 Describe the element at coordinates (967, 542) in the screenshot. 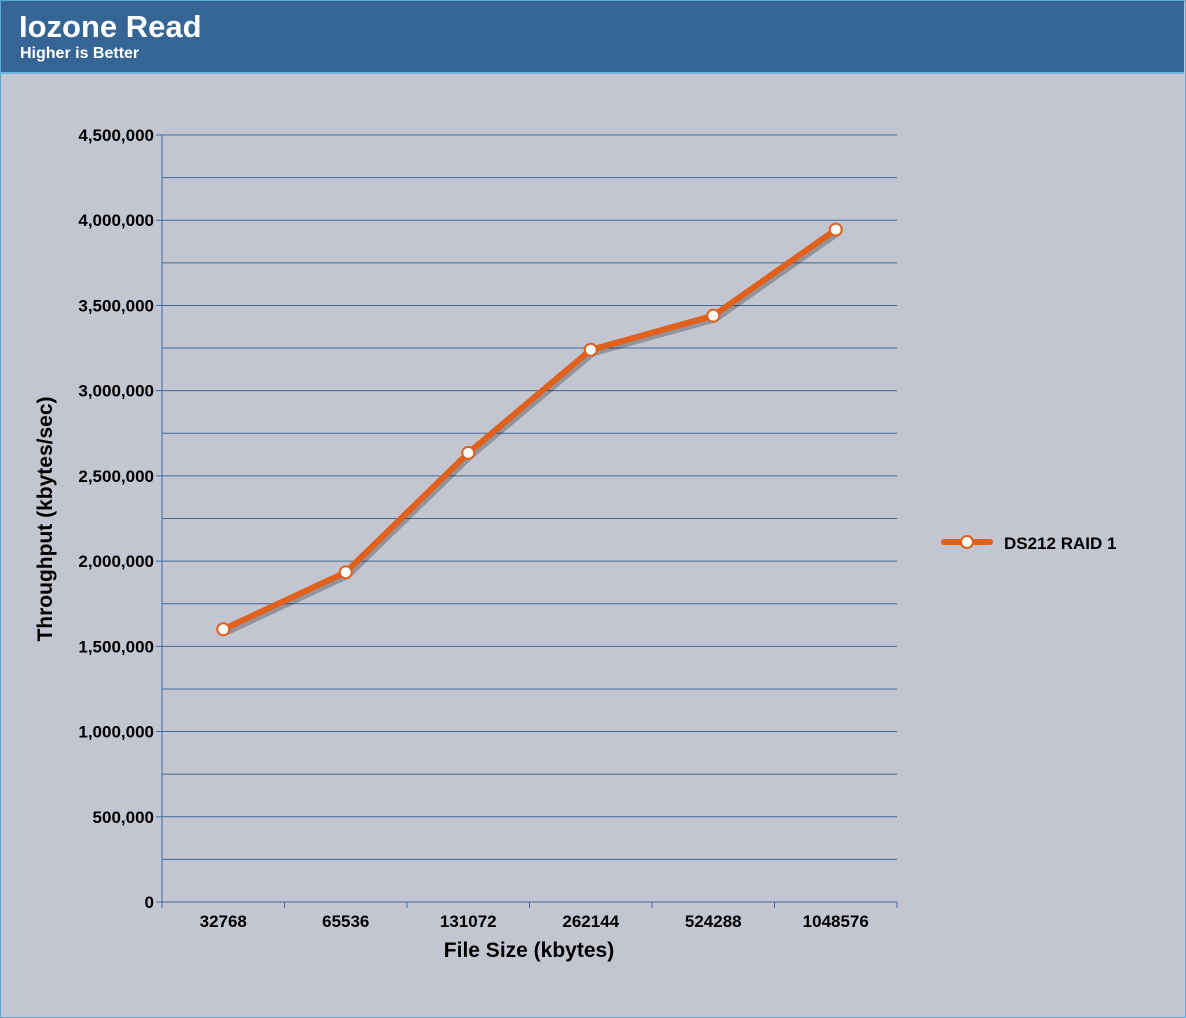

I see `legend-marker` at that location.